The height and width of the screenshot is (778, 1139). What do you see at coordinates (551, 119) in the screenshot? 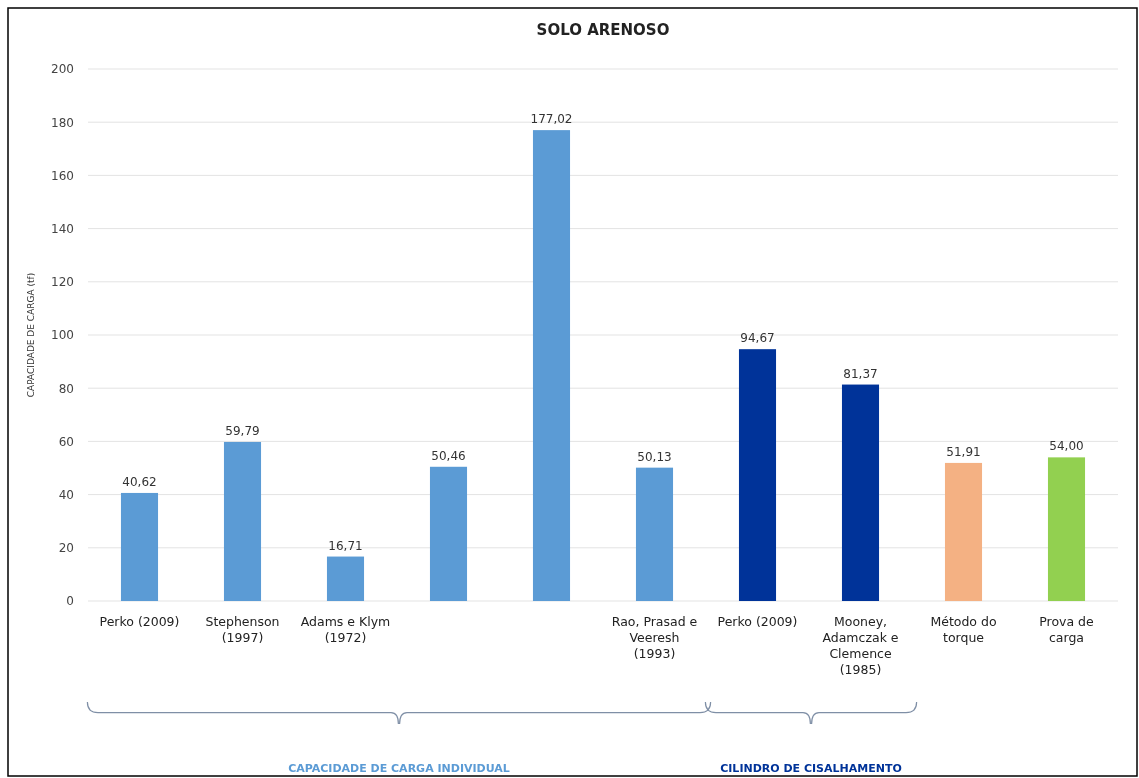
I see `data-label: 177,02` at bounding box center [551, 119].